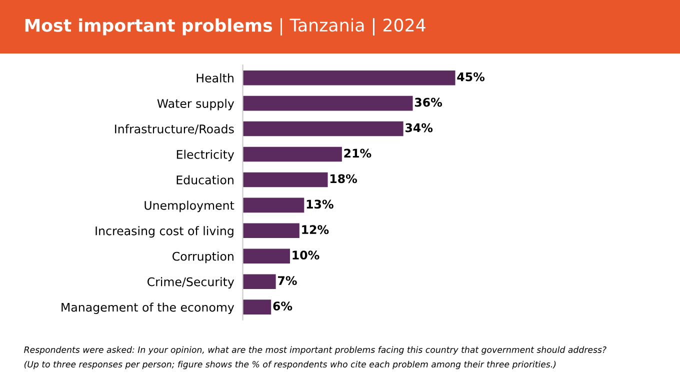 This screenshot has width=680, height=383. Describe the element at coordinates (287, 281) in the screenshot. I see `data-label: 7%` at that location.